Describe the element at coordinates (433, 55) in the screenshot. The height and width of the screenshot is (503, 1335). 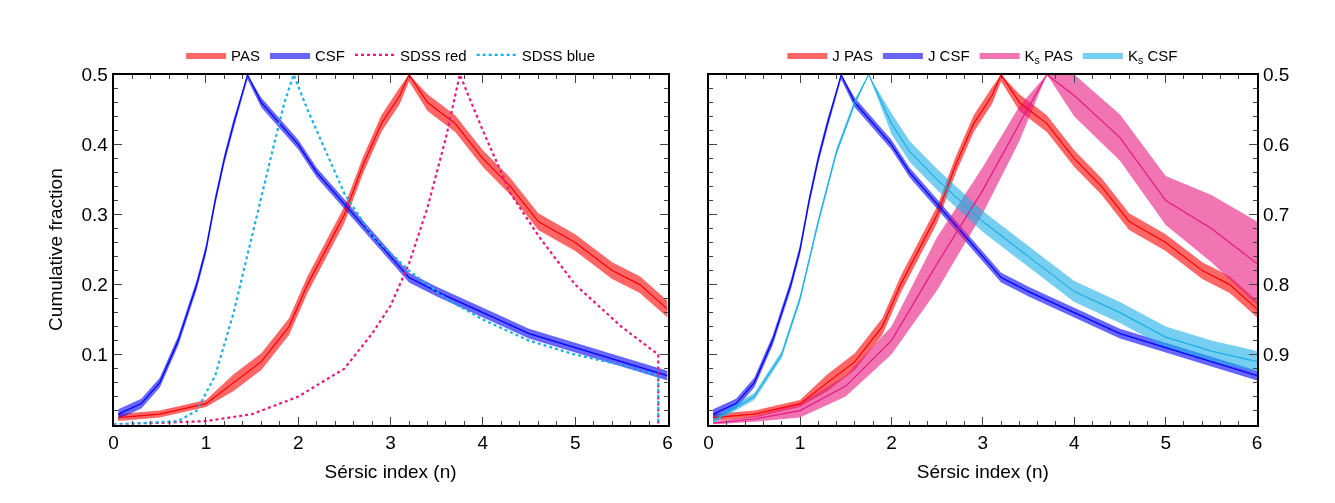
I see `legend-label: SDSS red` at that location.